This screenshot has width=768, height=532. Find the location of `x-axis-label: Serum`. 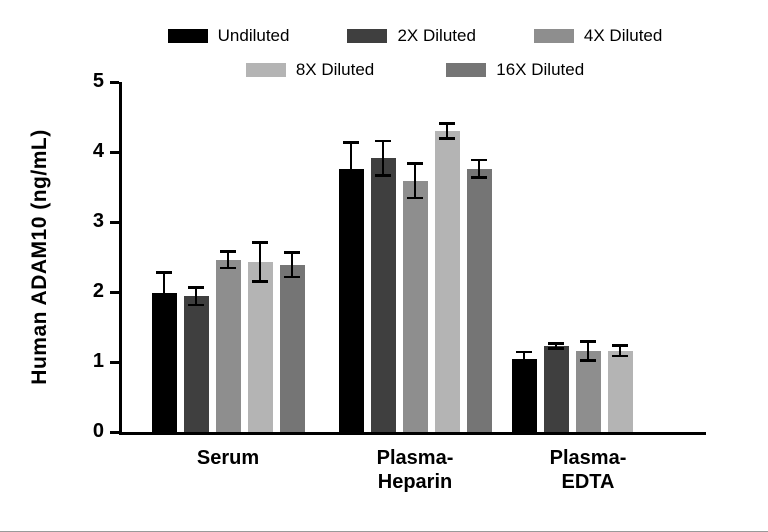

x-axis-label: Serum is located at coordinates (228, 458).